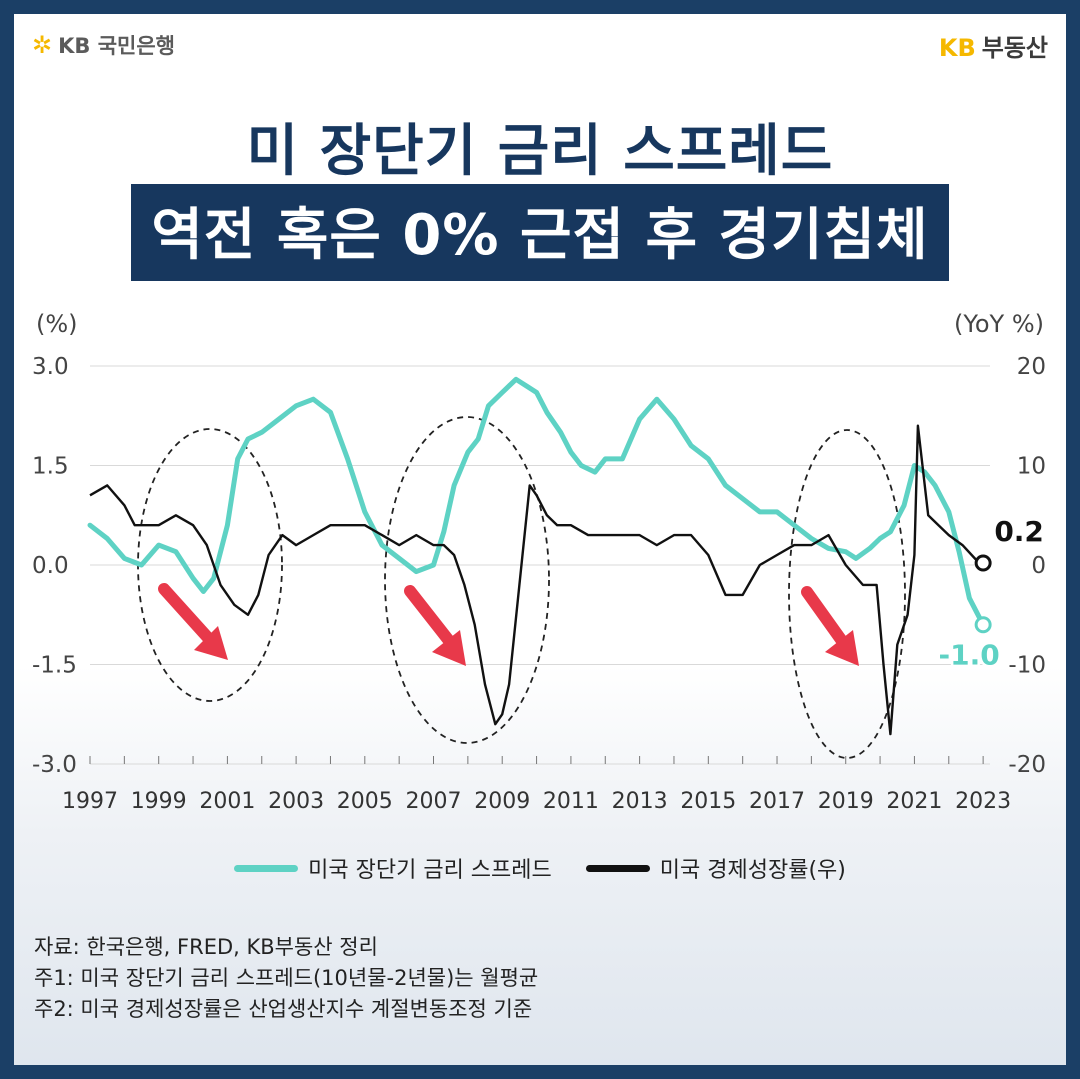  What do you see at coordinates (50, 367) in the screenshot?
I see `left-tick-label: 3.0` at bounding box center [50, 367].